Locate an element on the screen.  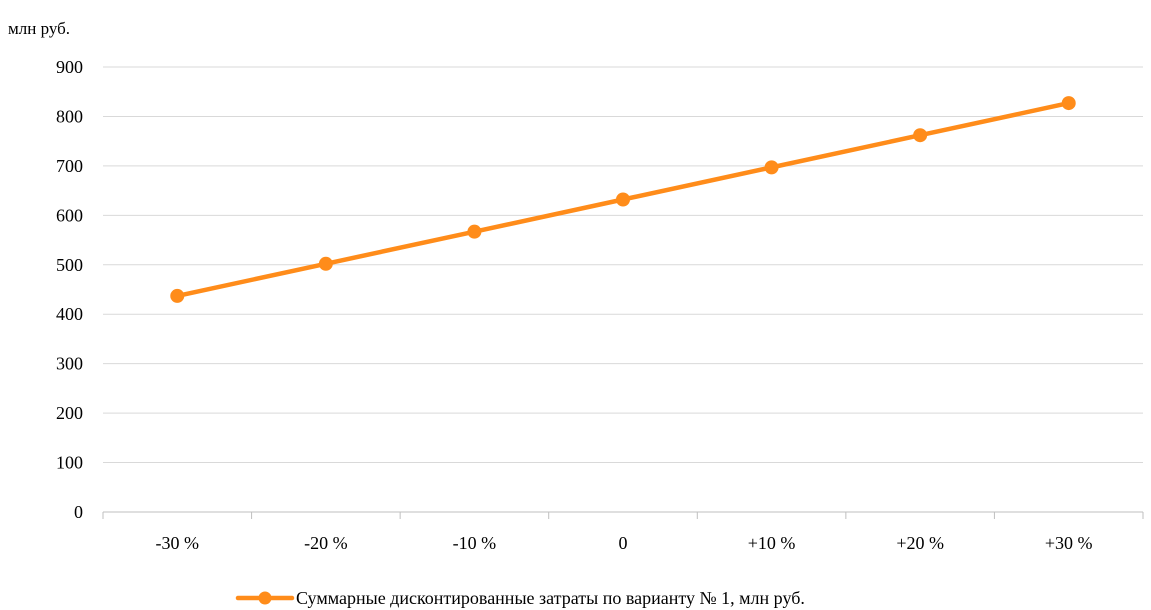
x-tick-label: +10 % is located at coordinates (772, 543).